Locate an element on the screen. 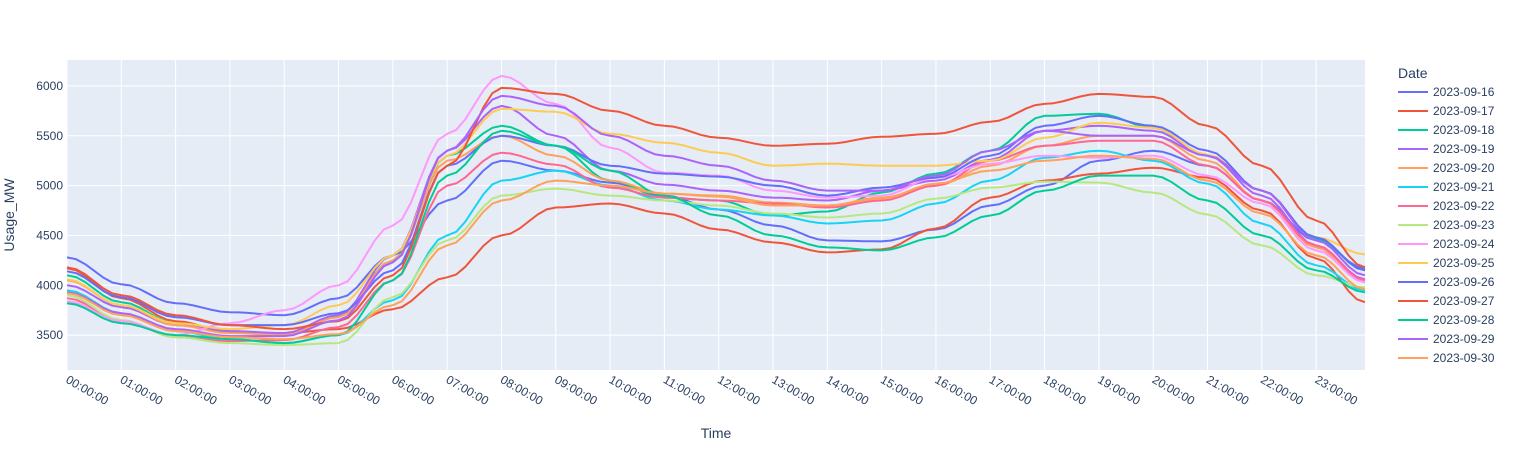  x-tick-label: 17:00:00 is located at coordinates (1011, 390).